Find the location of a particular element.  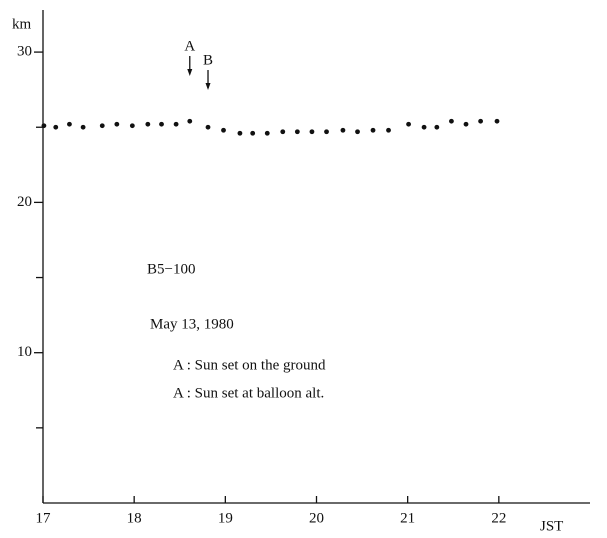

marker-label: B is located at coordinates (208, 60).